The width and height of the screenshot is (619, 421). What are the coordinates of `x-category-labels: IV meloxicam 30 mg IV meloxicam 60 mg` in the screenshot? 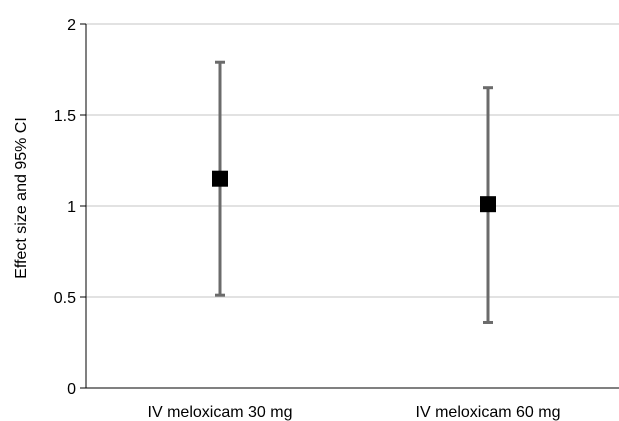 It's located at (354, 412).